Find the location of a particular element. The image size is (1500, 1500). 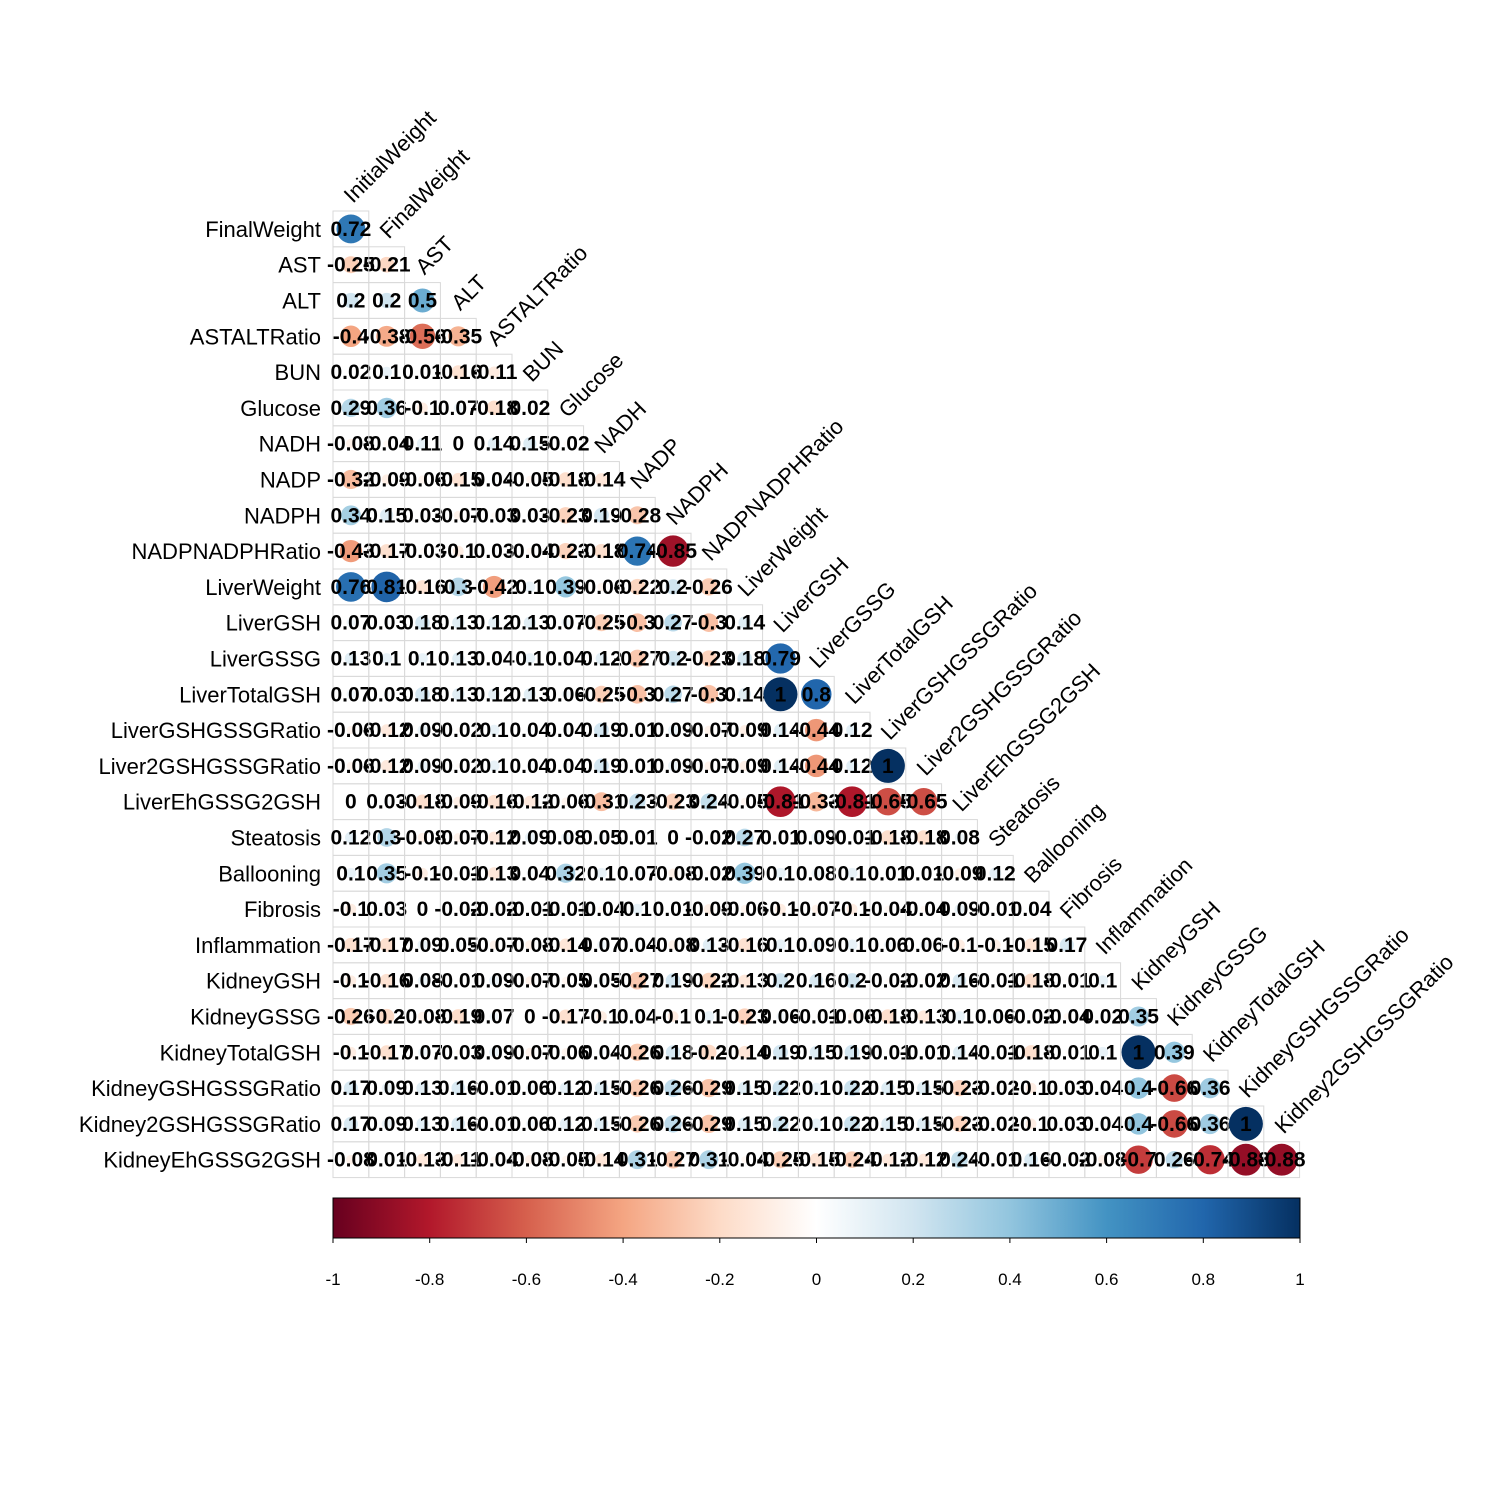

row-label: KidneyGSSG is located at coordinates (255, 1017).